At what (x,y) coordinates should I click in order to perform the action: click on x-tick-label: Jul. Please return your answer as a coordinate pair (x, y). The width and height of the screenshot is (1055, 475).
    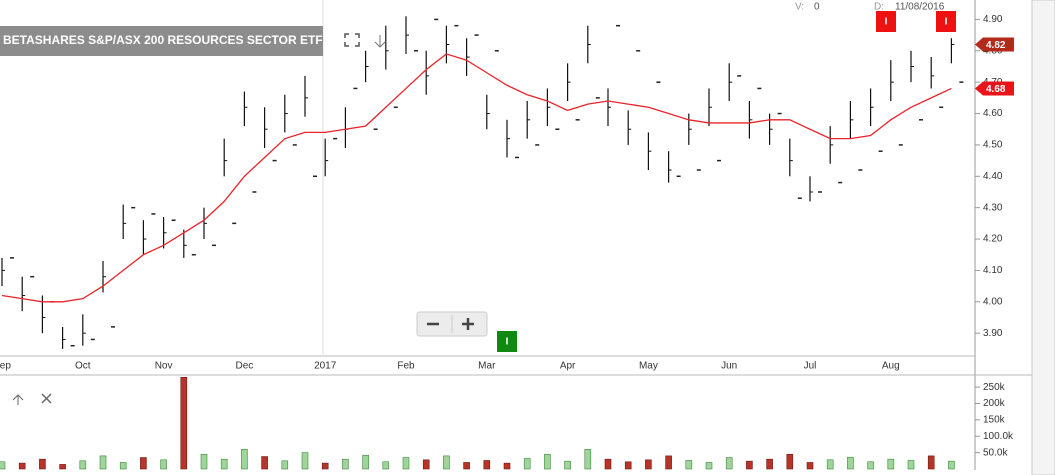
    Looking at the image, I should click on (810, 366).